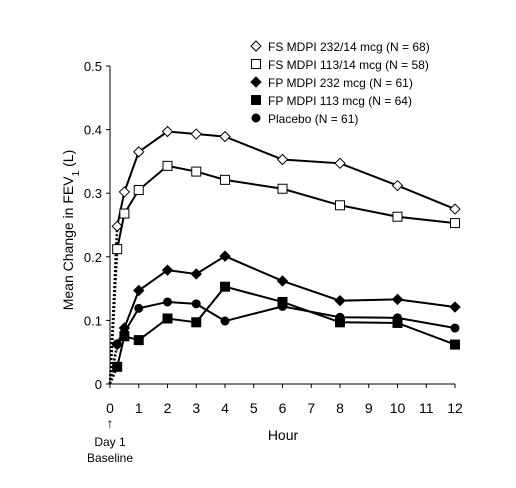  Describe the element at coordinates (311, 408) in the screenshot. I see `x-tick-label: 7` at that location.